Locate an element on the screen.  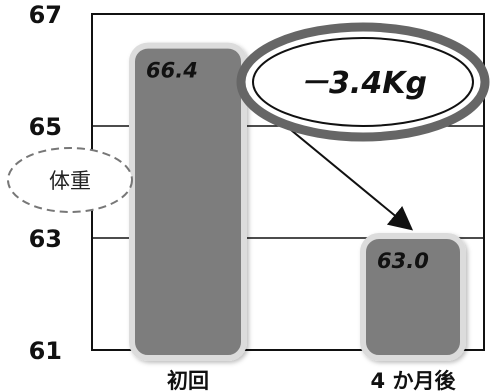
x-category-label: 4 か月後 is located at coordinates (414, 380).